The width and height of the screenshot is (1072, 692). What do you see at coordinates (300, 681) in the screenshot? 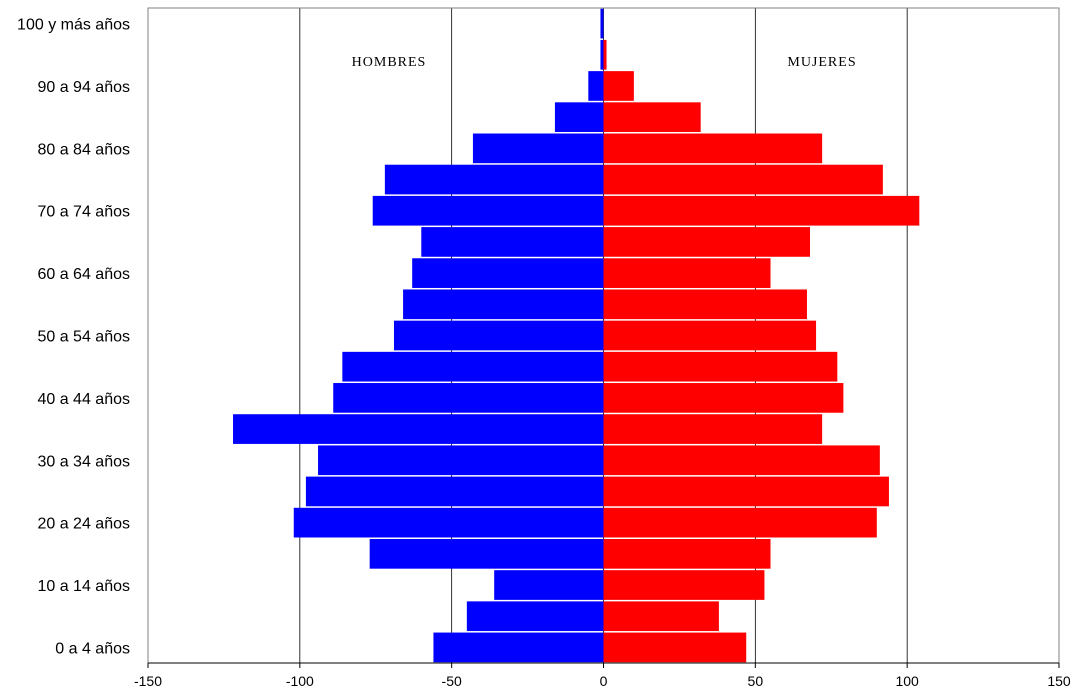
I see `x-tick-label: -100` at bounding box center [300, 681].